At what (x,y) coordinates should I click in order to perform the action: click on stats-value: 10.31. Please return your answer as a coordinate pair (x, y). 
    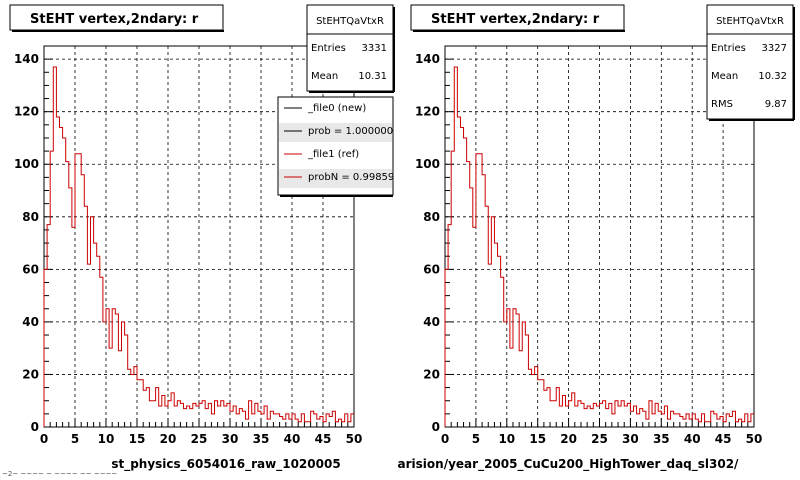
    Looking at the image, I should click on (372, 76).